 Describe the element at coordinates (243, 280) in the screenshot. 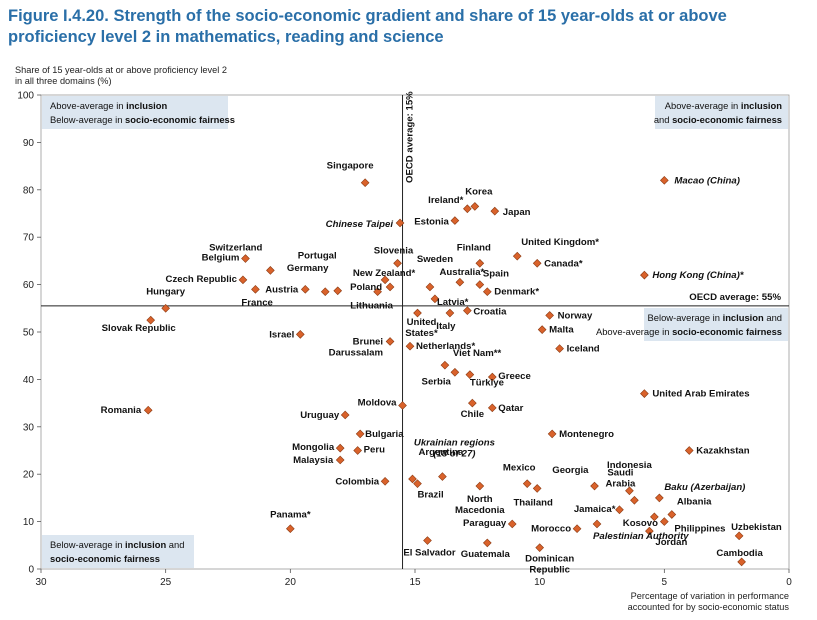

I see `point-czech-republic` at that location.